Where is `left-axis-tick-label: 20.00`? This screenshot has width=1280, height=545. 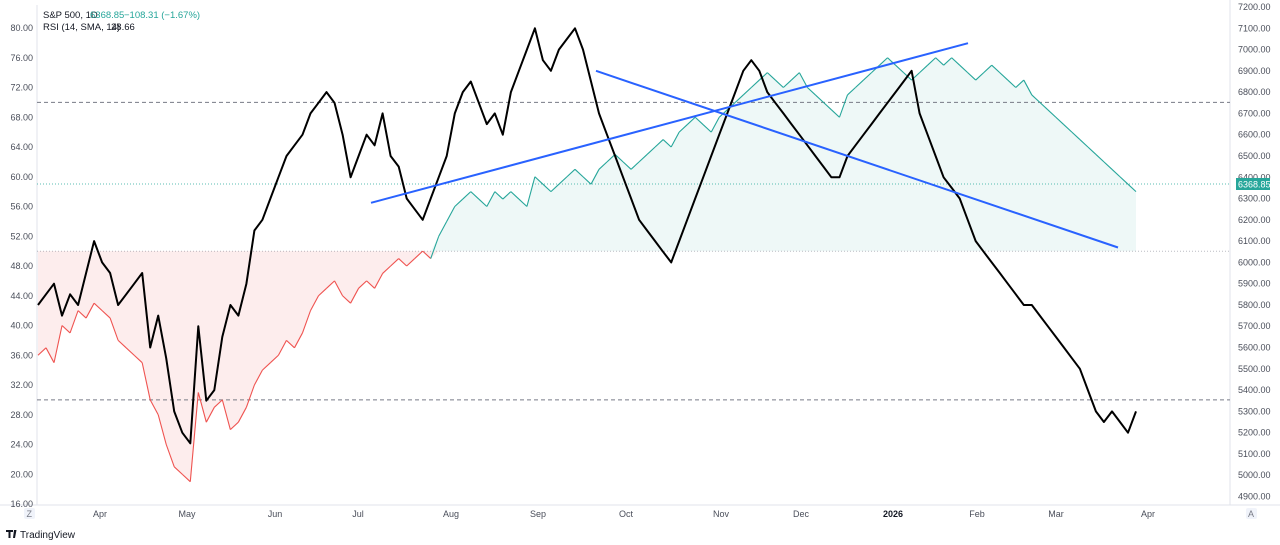 left-axis-tick-label: 20.00 is located at coordinates (21, 474).